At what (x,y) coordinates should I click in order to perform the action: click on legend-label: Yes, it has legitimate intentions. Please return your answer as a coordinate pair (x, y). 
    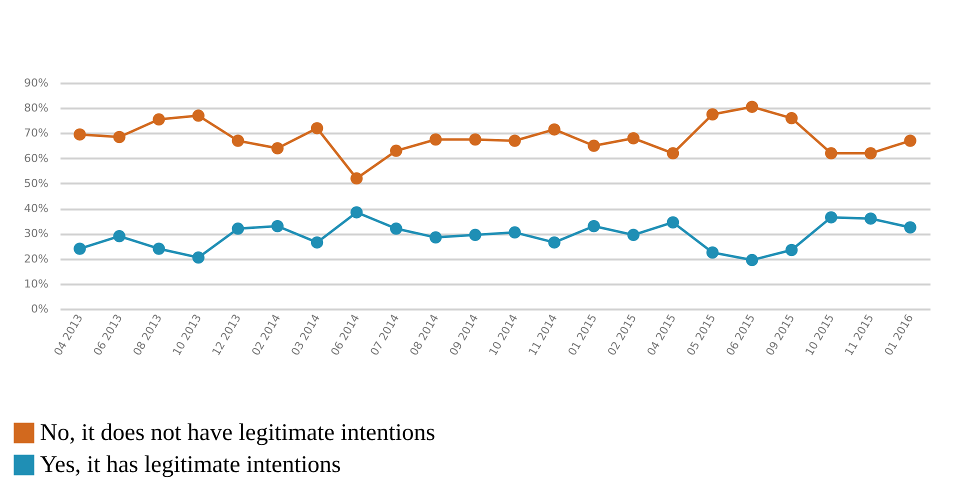
    Looking at the image, I should click on (190, 465).